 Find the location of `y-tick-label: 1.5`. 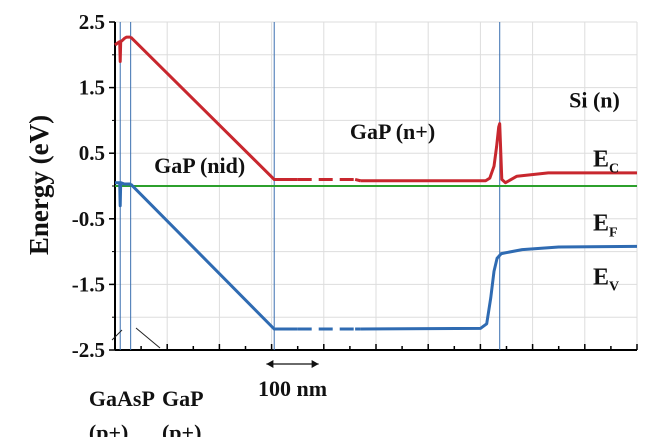

y-tick-label: 1.5 is located at coordinates (92, 88).